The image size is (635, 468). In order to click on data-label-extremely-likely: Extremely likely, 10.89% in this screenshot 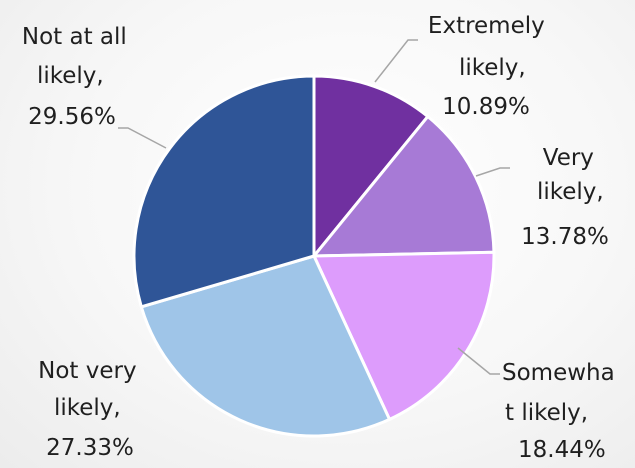, I will do `click(490, 66)`.